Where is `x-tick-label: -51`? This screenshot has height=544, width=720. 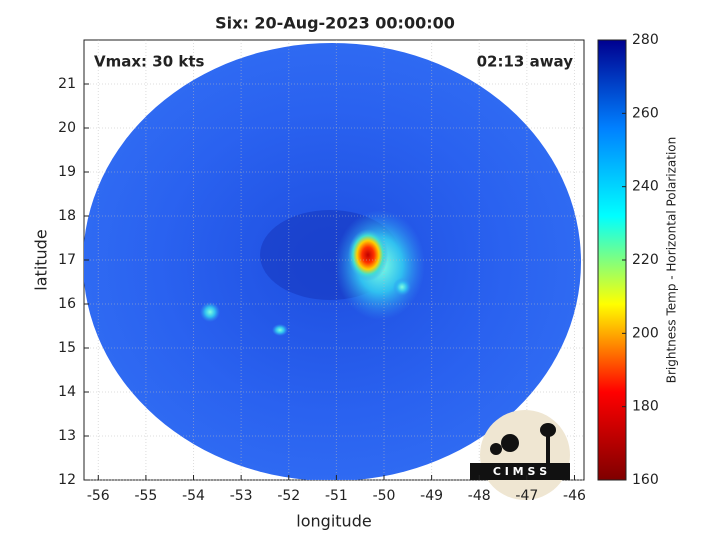 x-tick-label: -51 is located at coordinates (336, 496).